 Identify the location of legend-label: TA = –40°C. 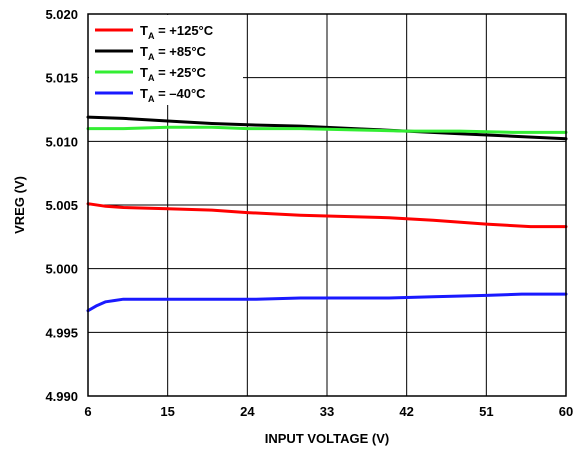
(173, 95).